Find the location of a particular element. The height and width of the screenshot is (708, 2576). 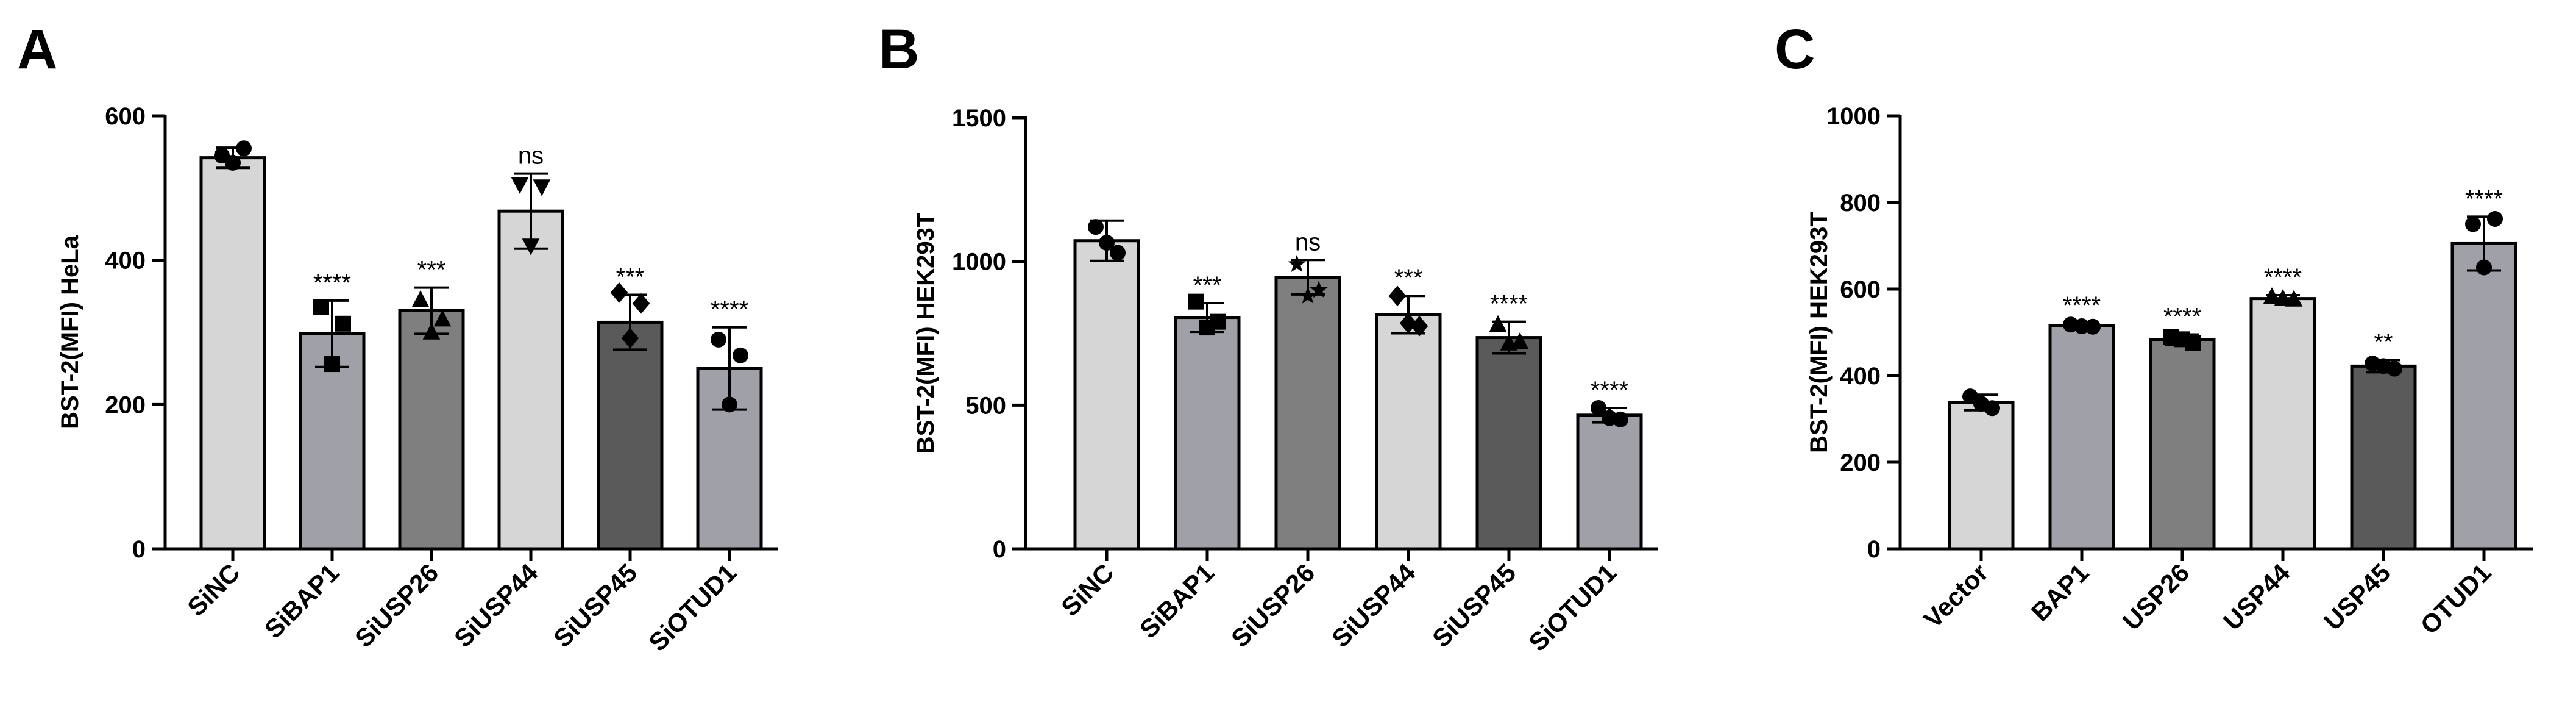

y-tick-label: 1500 is located at coordinates (979, 118).